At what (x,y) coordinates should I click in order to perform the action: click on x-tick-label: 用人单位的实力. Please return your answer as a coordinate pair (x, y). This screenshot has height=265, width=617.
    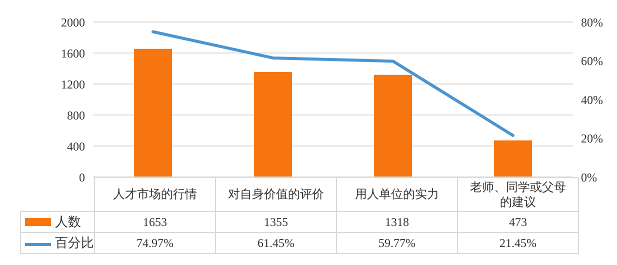
    Looking at the image, I should click on (397, 195).